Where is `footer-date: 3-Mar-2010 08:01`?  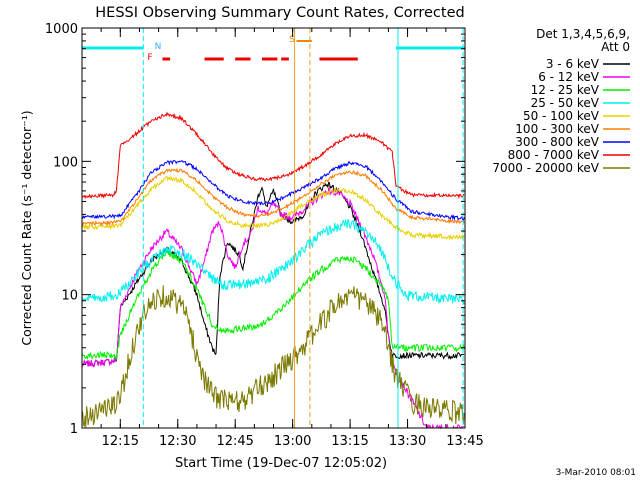
footer-date: 3-Mar-2010 08:01 is located at coordinates (596, 473).